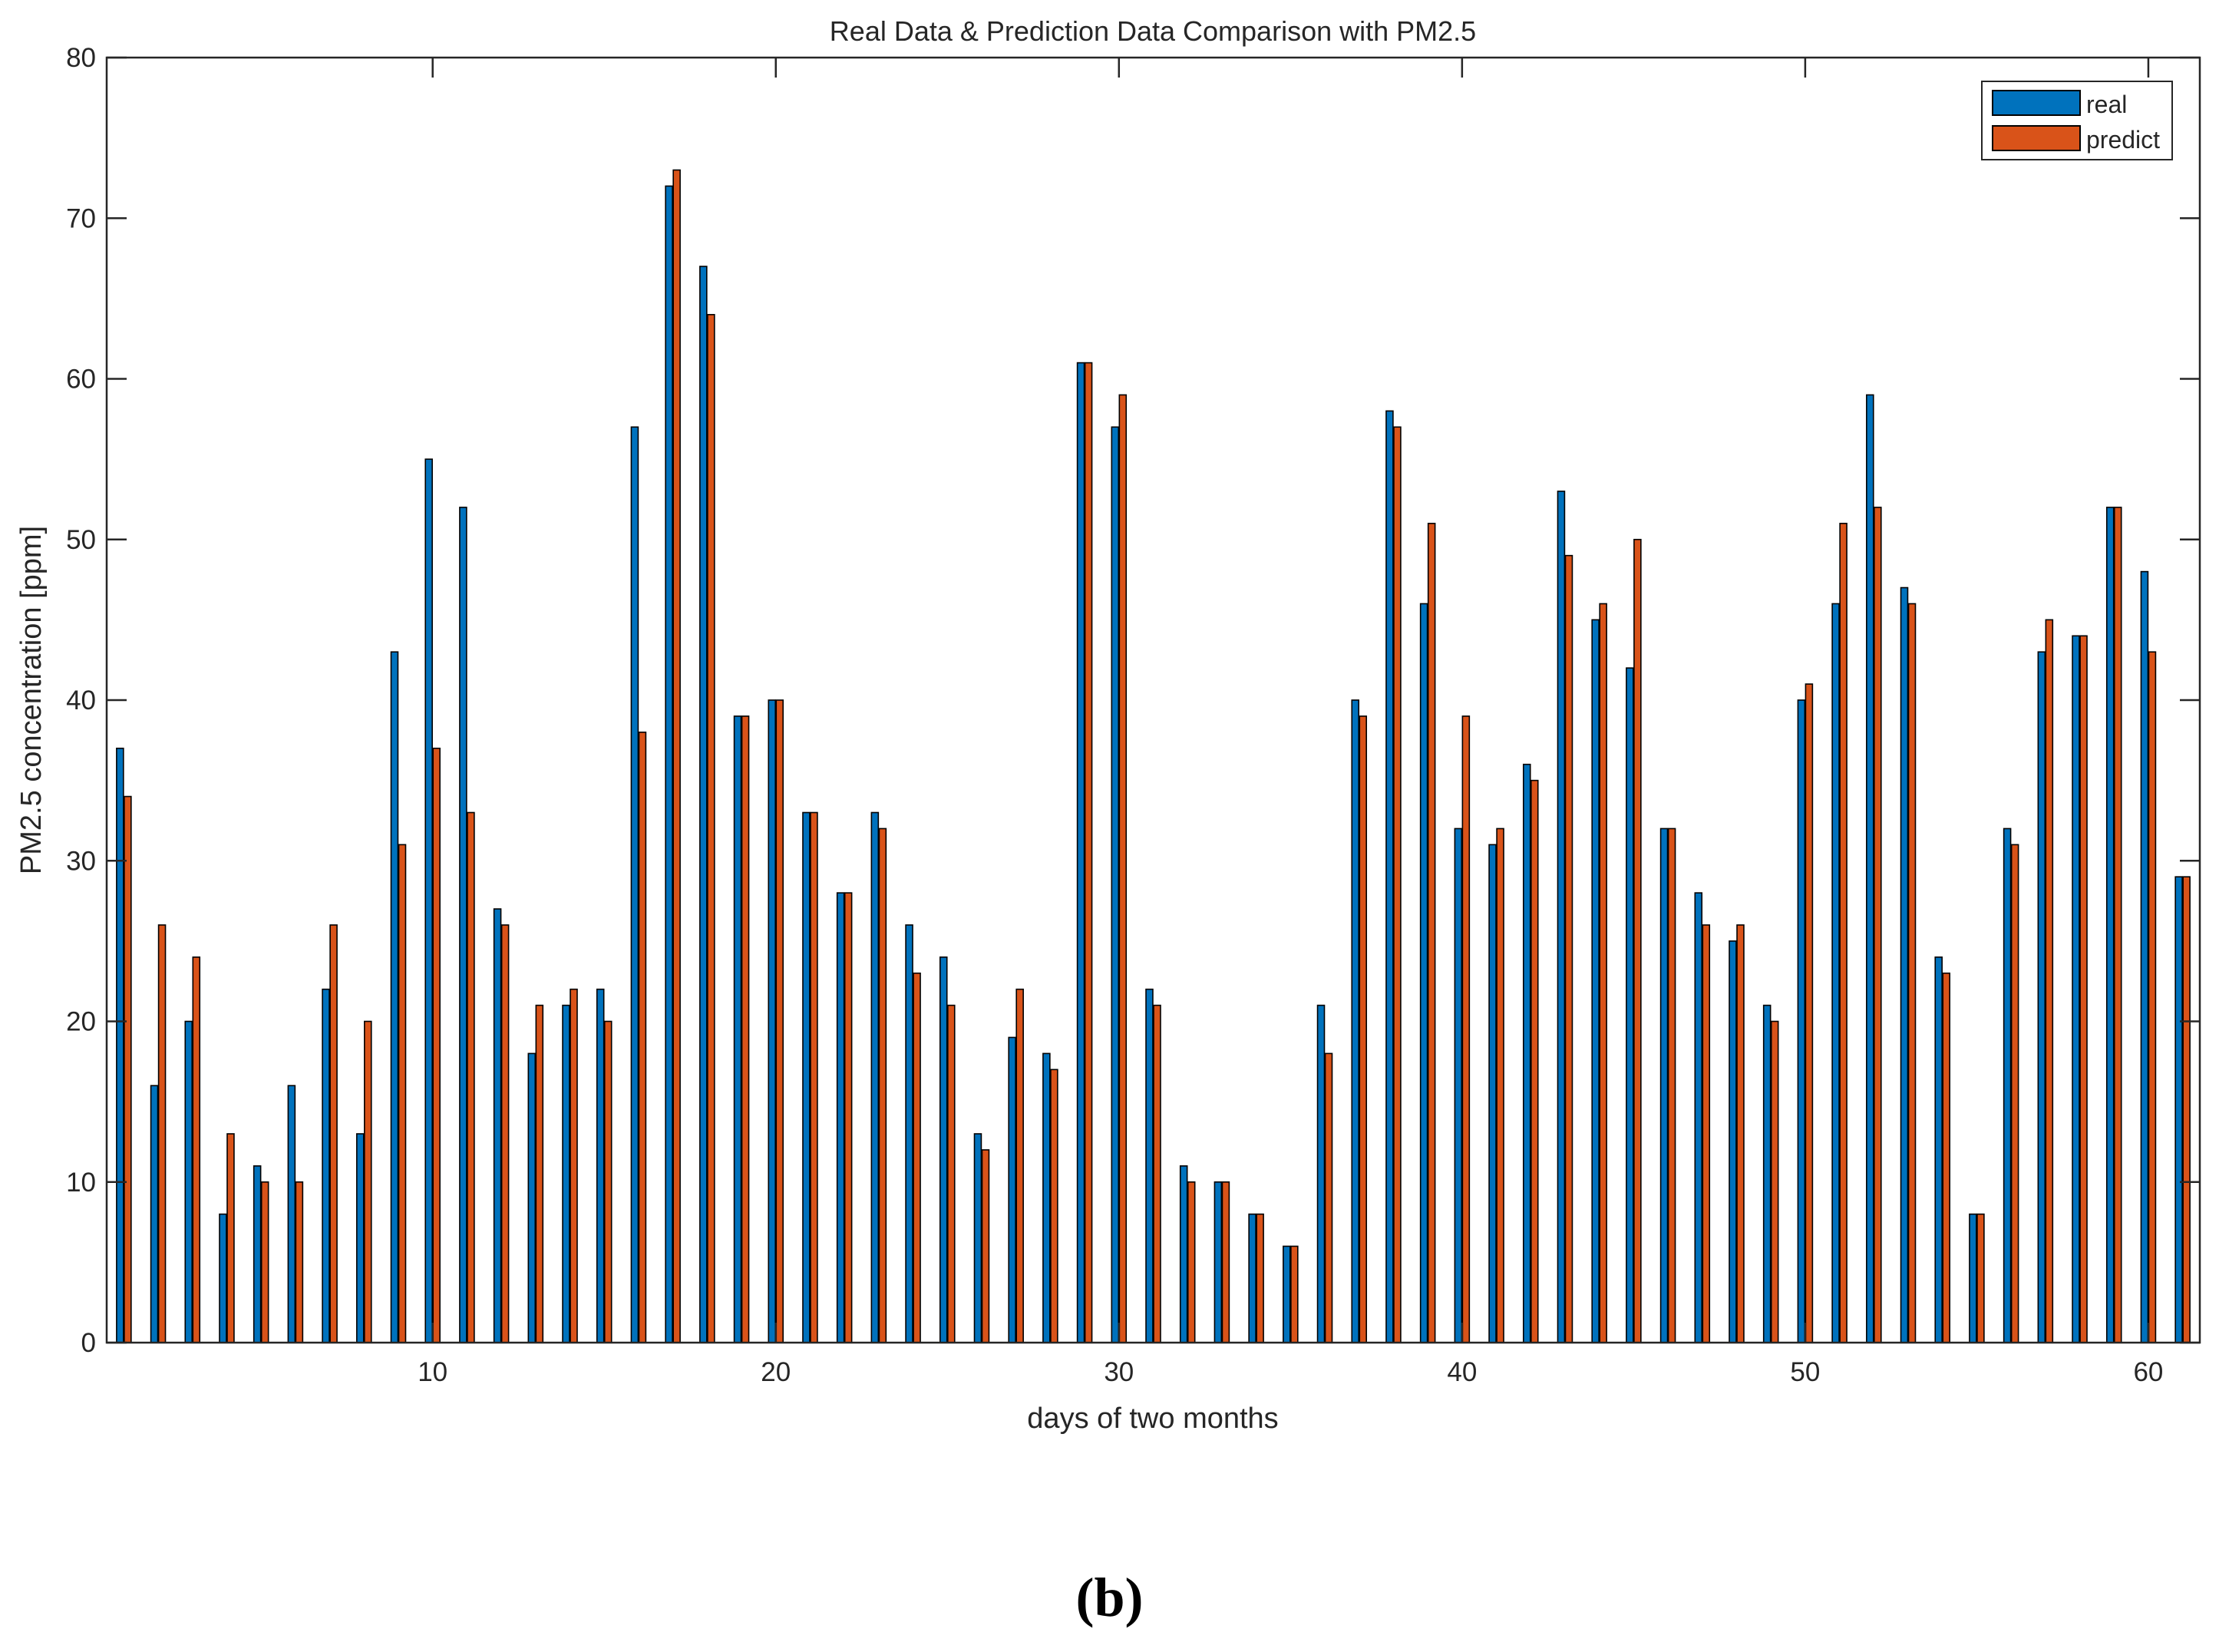 This screenshot has width=2219, height=1652. What do you see at coordinates (31, 700) in the screenshot?
I see `y-axis-label: PM2.5 concentration [ppm]` at bounding box center [31, 700].